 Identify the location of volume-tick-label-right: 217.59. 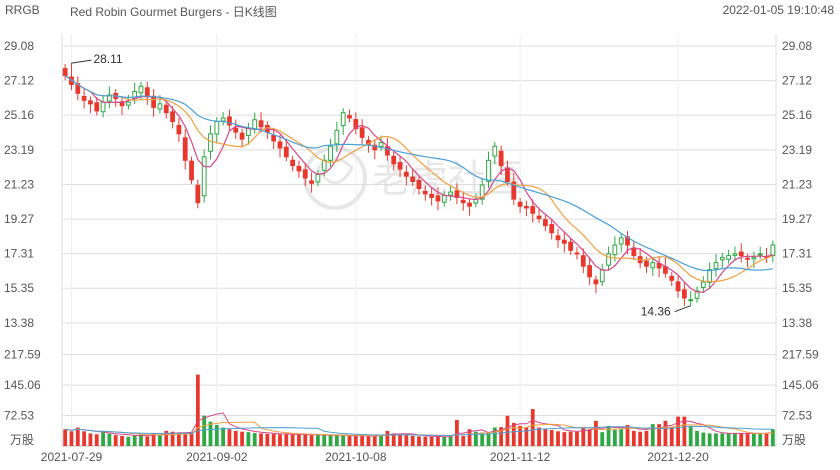
(800, 355).